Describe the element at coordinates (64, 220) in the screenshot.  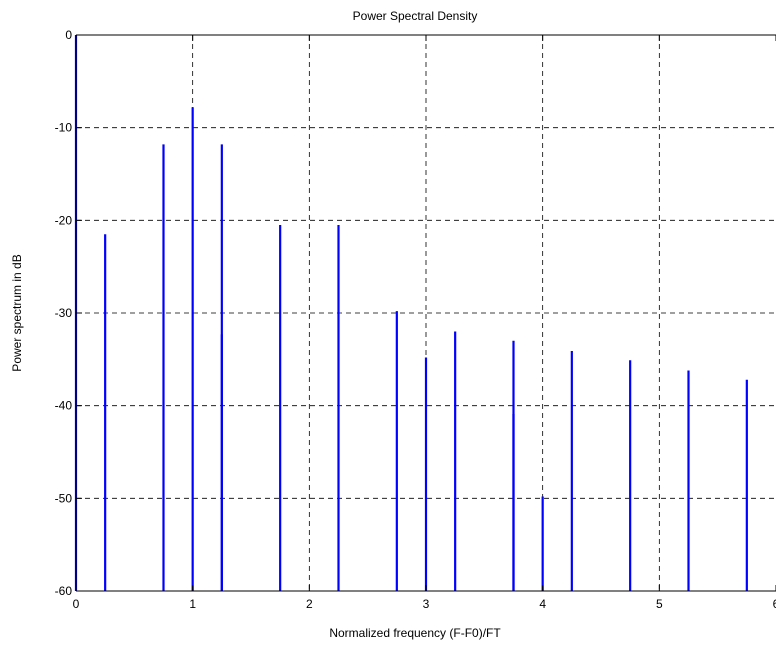
I see `y-tick-label: -20` at that location.